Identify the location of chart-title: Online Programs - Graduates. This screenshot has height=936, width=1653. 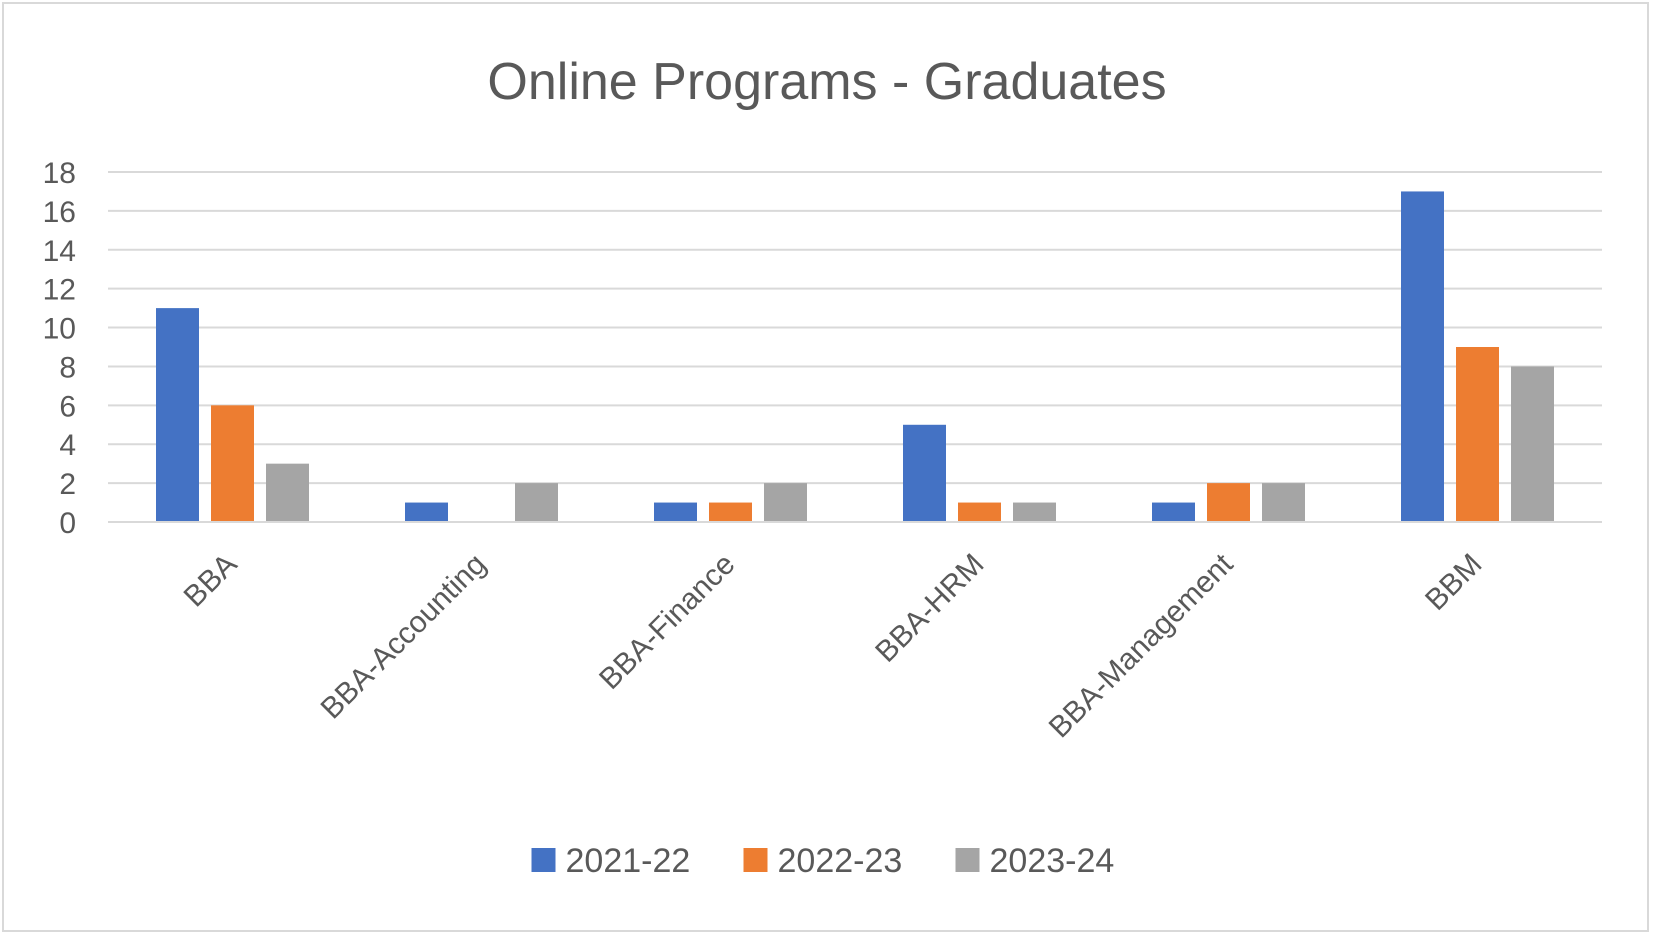
(826, 82).